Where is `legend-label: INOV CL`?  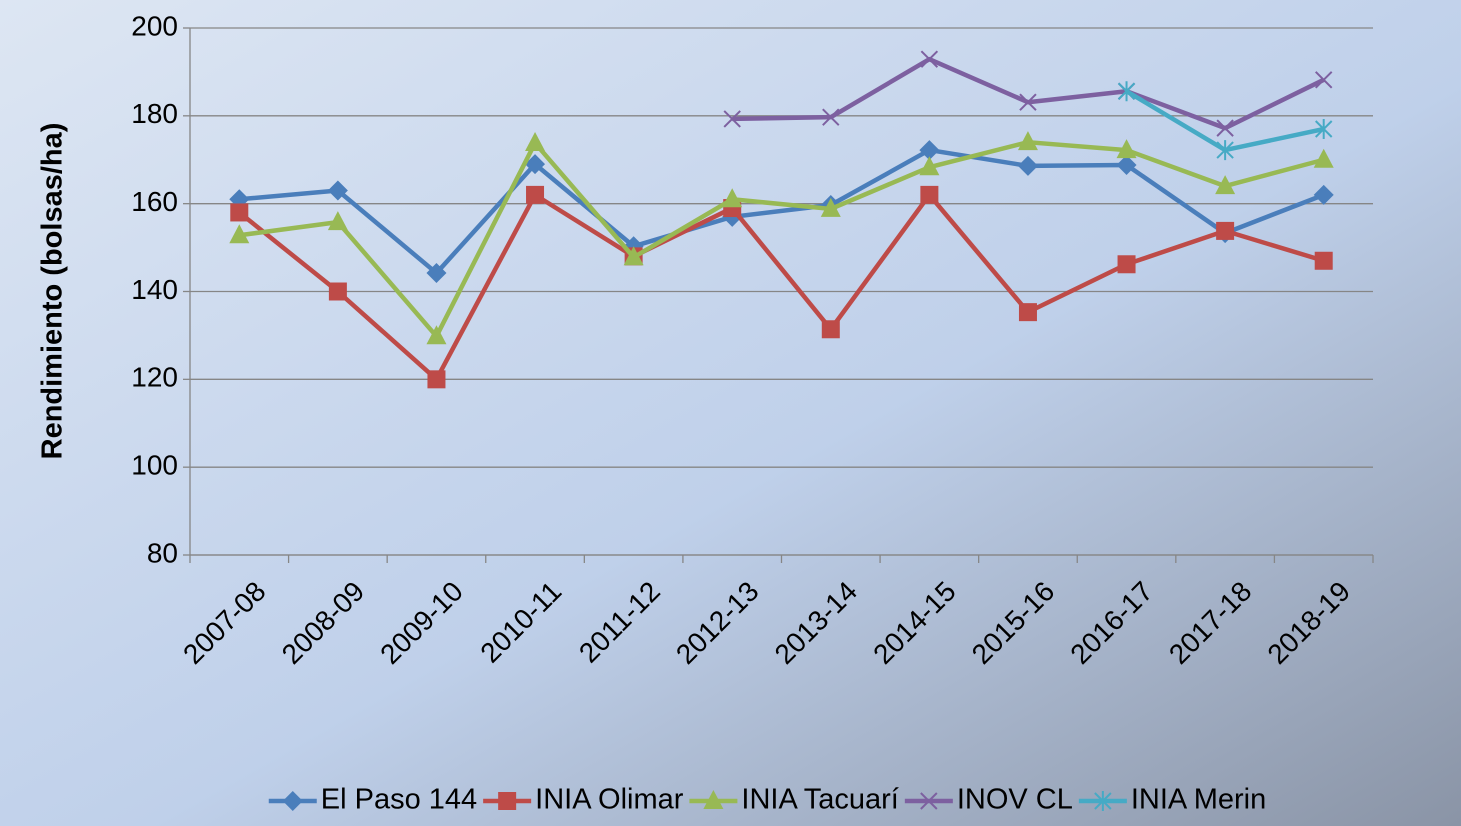
legend-label: INOV CL is located at coordinates (1015, 800).